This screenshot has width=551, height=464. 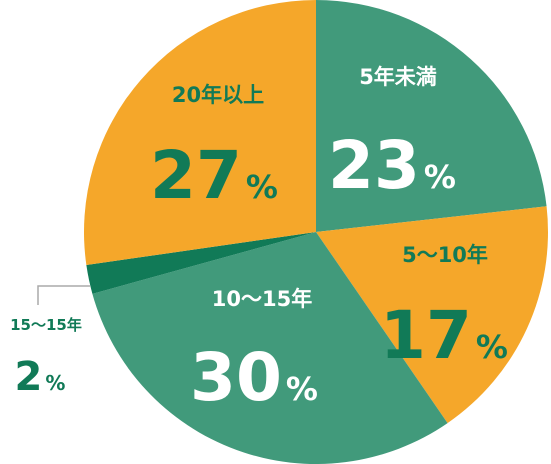 I want to click on slice-value-4: 2%, so click(x=40, y=377).